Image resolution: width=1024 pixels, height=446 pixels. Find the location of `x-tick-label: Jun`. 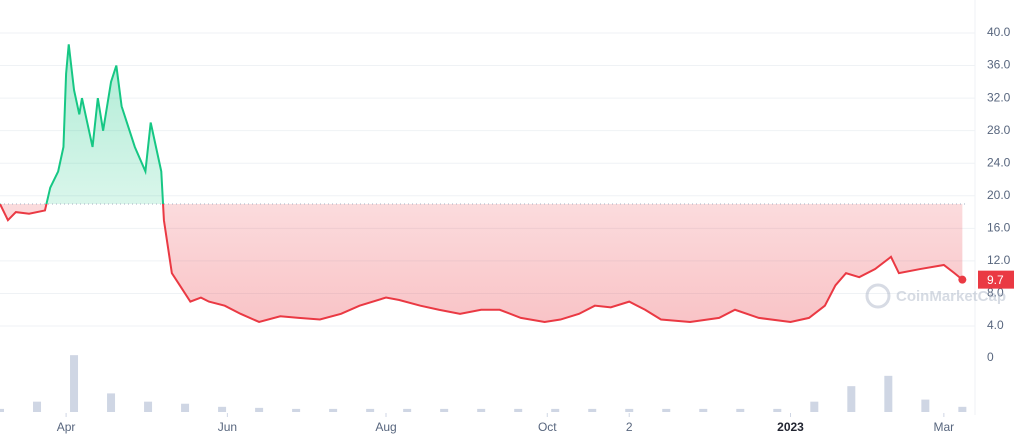

x-tick-label: Jun is located at coordinates (227, 427).